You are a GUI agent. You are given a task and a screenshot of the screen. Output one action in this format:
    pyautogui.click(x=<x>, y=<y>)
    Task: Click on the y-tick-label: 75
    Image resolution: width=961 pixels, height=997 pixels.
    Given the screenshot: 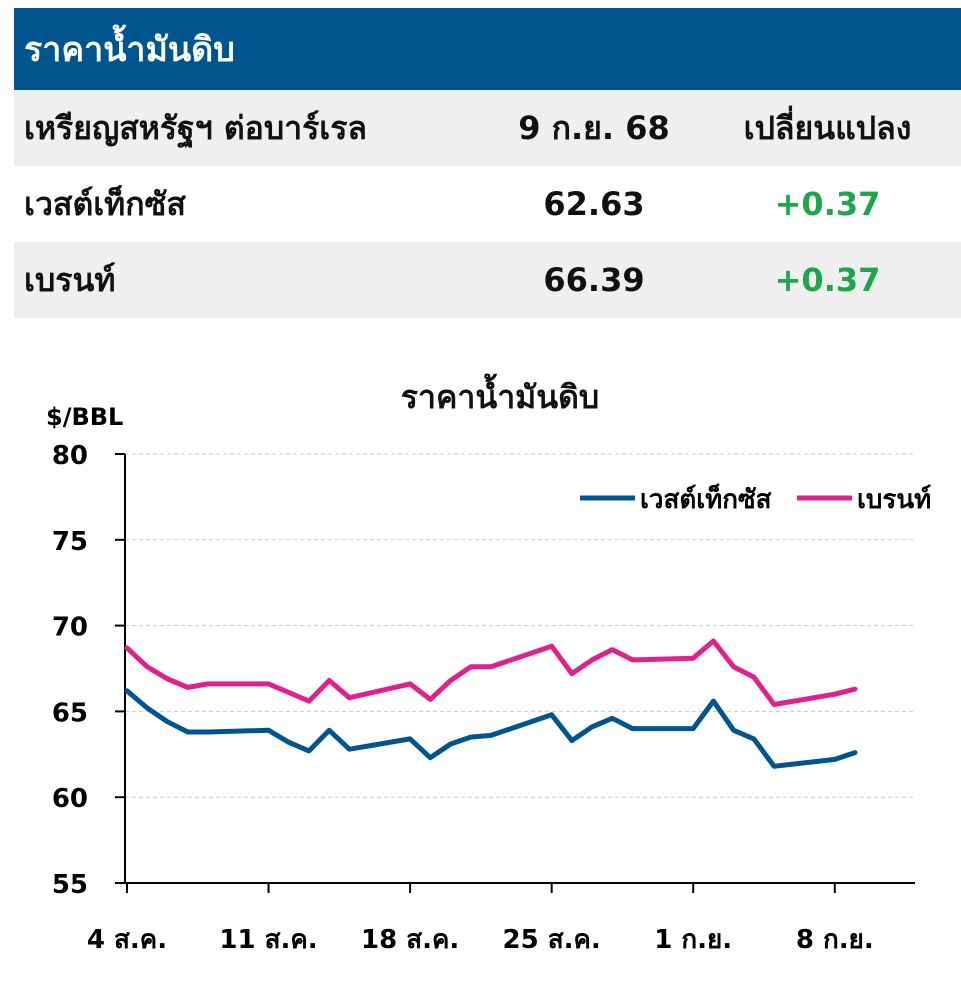 What is the action you would take?
    pyautogui.click(x=70, y=542)
    